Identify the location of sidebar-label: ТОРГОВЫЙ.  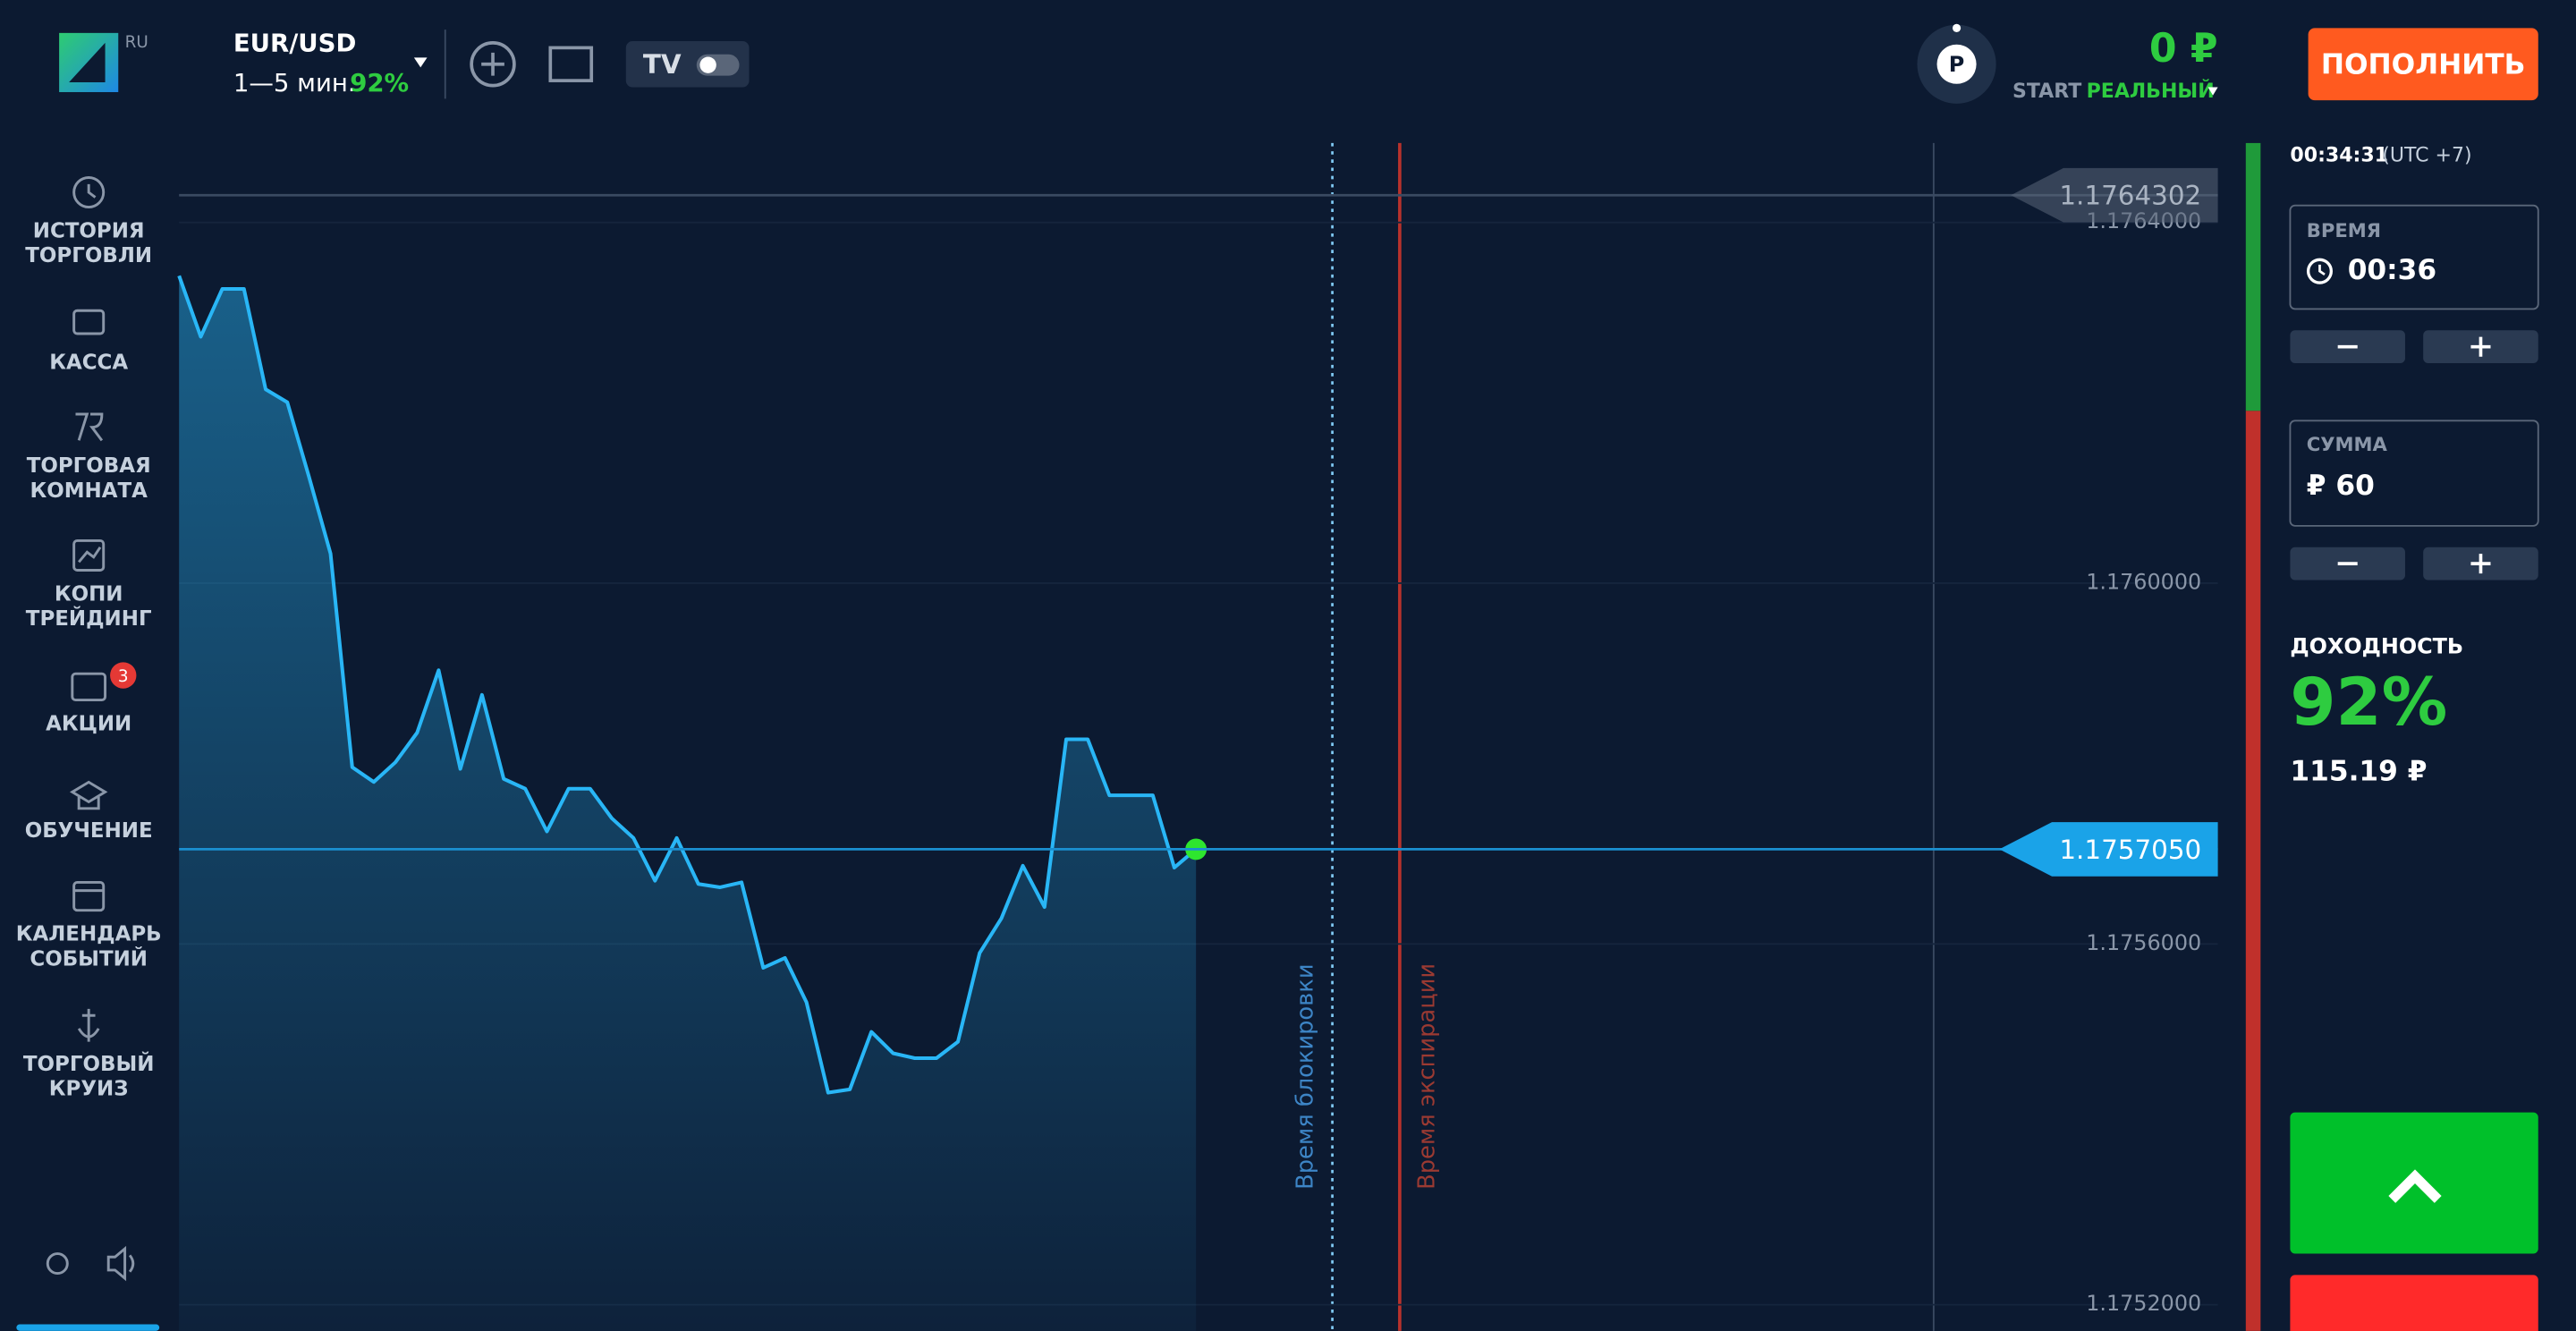
(89, 1063).